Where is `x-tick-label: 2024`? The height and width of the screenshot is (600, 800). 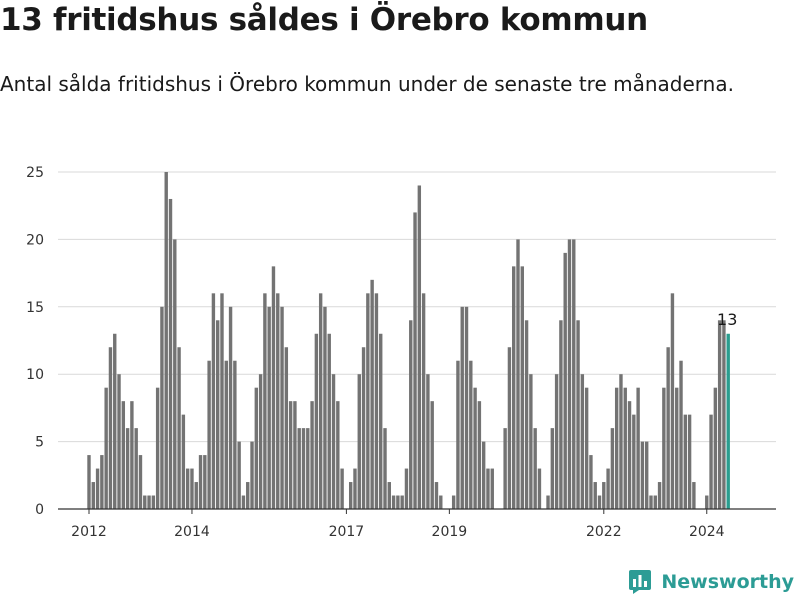
x-tick-label: 2024 is located at coordinates (707, 532).